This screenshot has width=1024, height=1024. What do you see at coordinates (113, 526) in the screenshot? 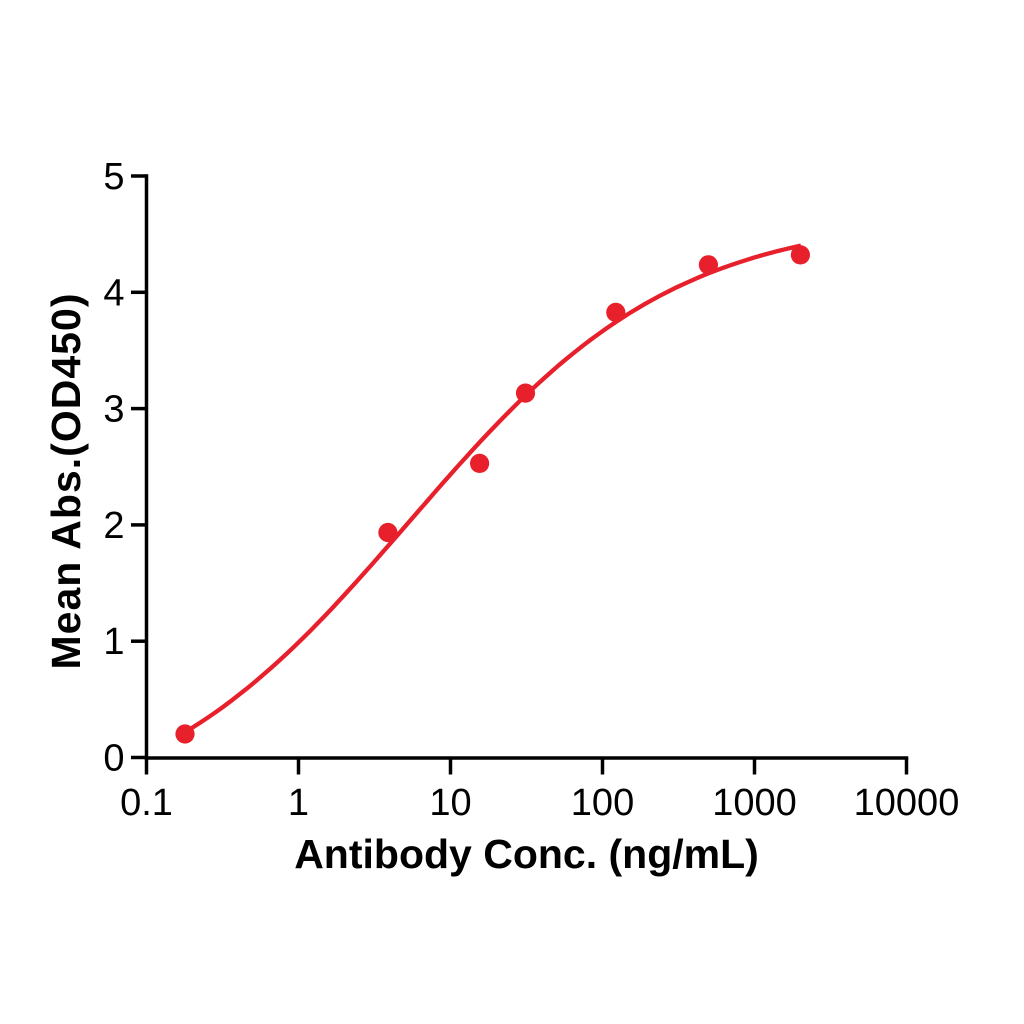
I see `svg-text: 2` at bounding box center [113, 526].